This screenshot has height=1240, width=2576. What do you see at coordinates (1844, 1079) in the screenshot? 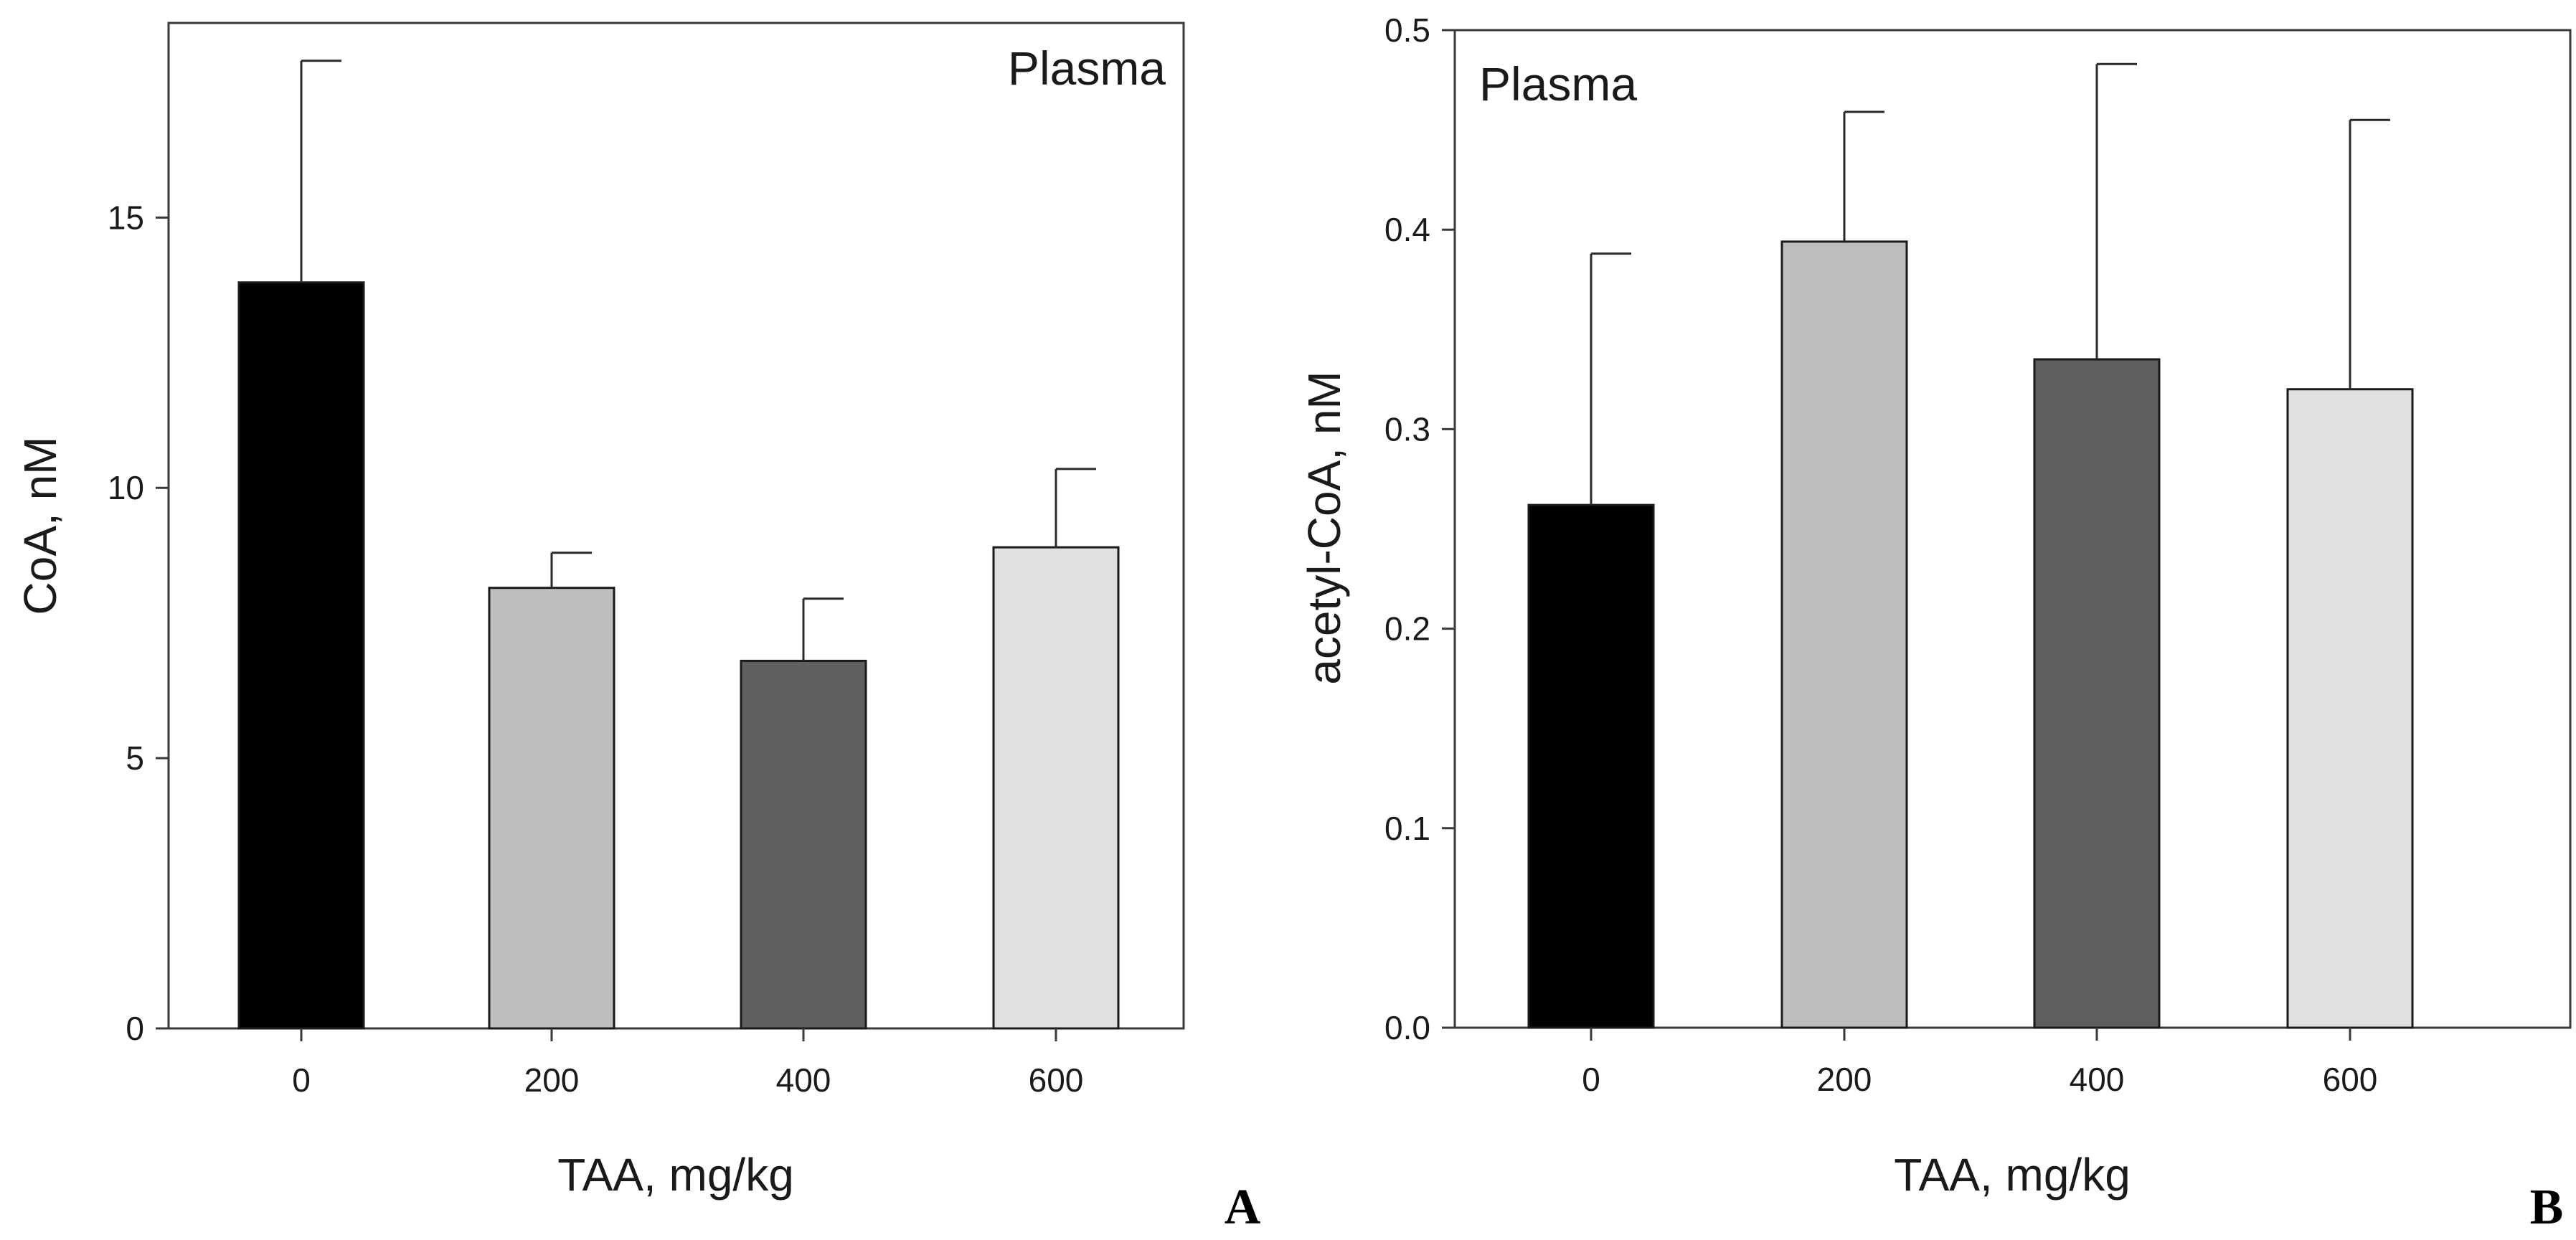
I see `panel-b-x-tick-label: 200` at bounding box center [1844, 1079].